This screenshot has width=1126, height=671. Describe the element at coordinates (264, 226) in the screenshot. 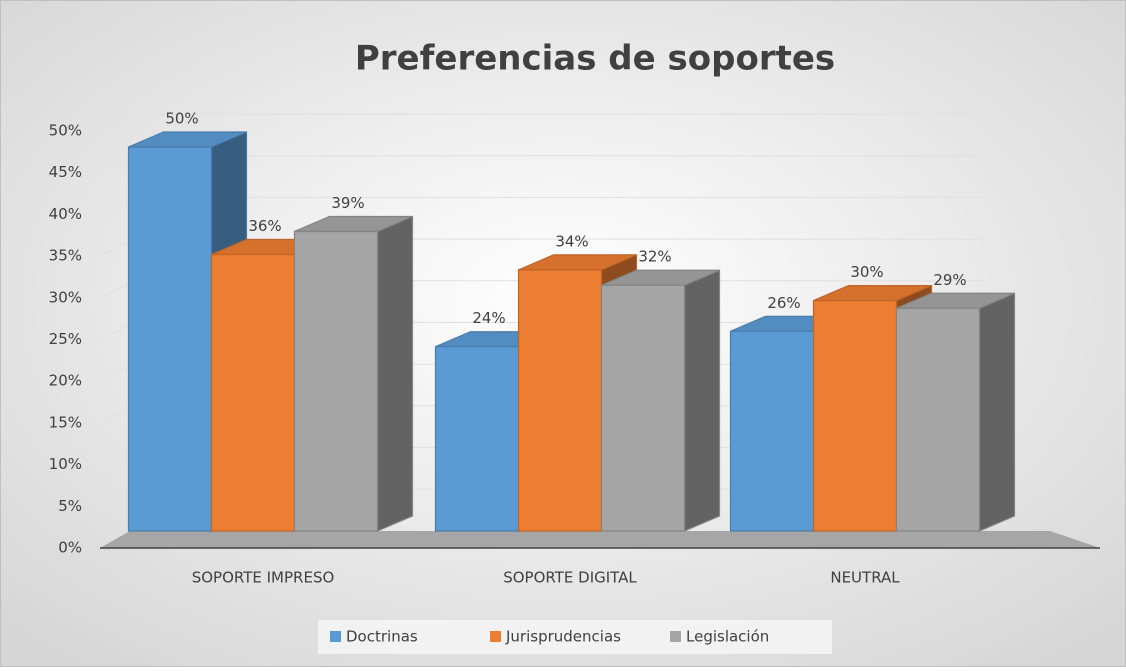

I see `data-label: 36%` at that location.